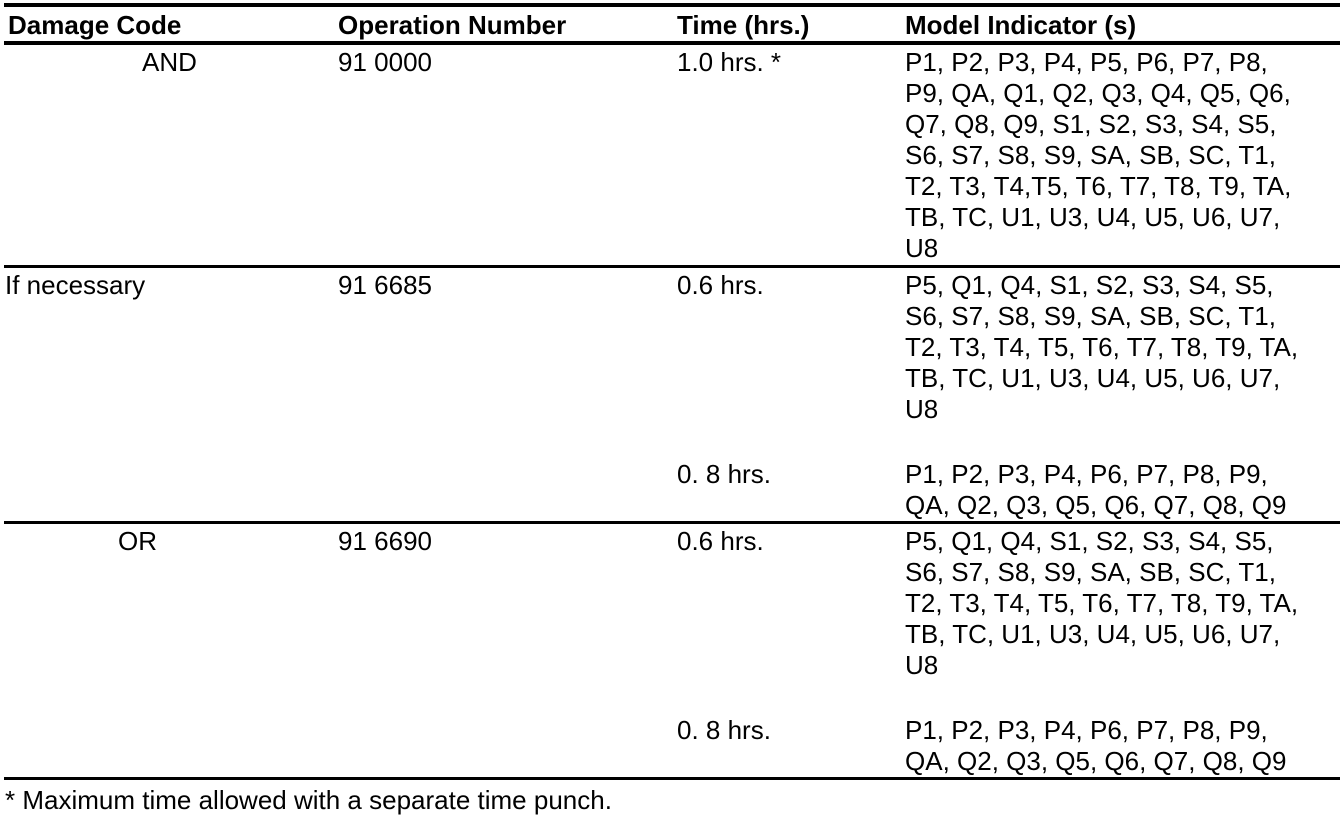  What do you see at coordinates (452, 25) in the screenshot?
I see `column-header-operation-number: Operation Number` at bounding box center [452, 25].